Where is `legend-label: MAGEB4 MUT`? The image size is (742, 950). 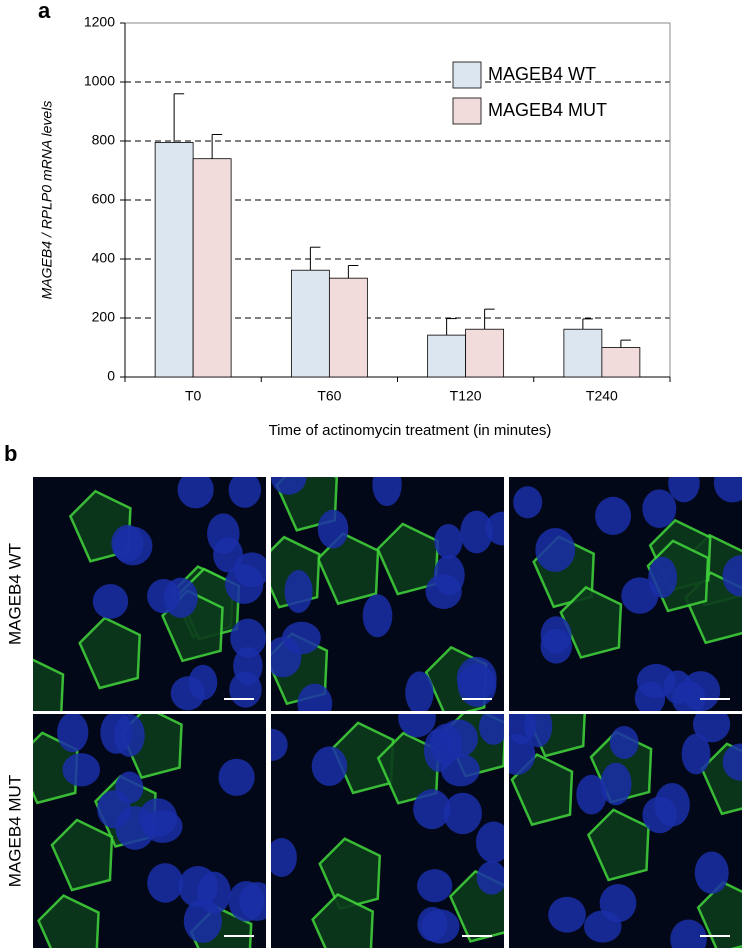 legend-label: MAGEB4 MUT is located at coordinates (547, 110).